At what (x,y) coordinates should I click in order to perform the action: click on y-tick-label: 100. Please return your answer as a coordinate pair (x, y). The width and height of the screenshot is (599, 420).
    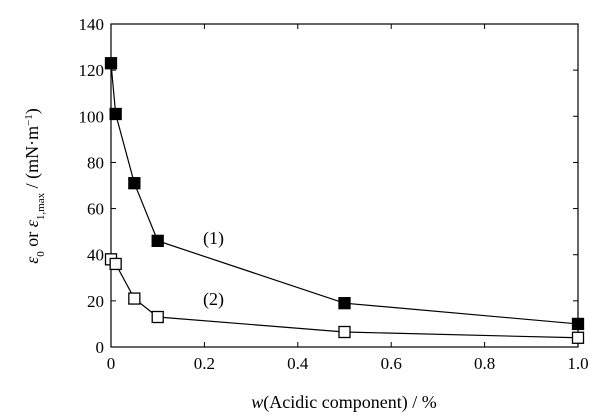
    Looking at the image, I should click on (92, 116).